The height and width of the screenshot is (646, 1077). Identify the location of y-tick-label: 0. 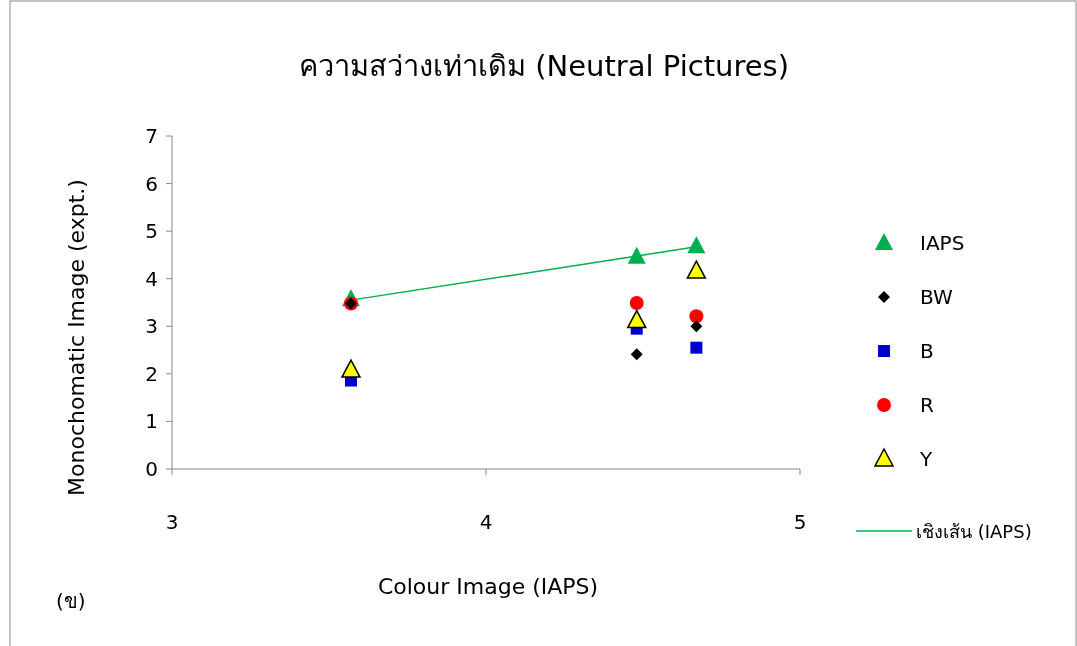
(151, 469).